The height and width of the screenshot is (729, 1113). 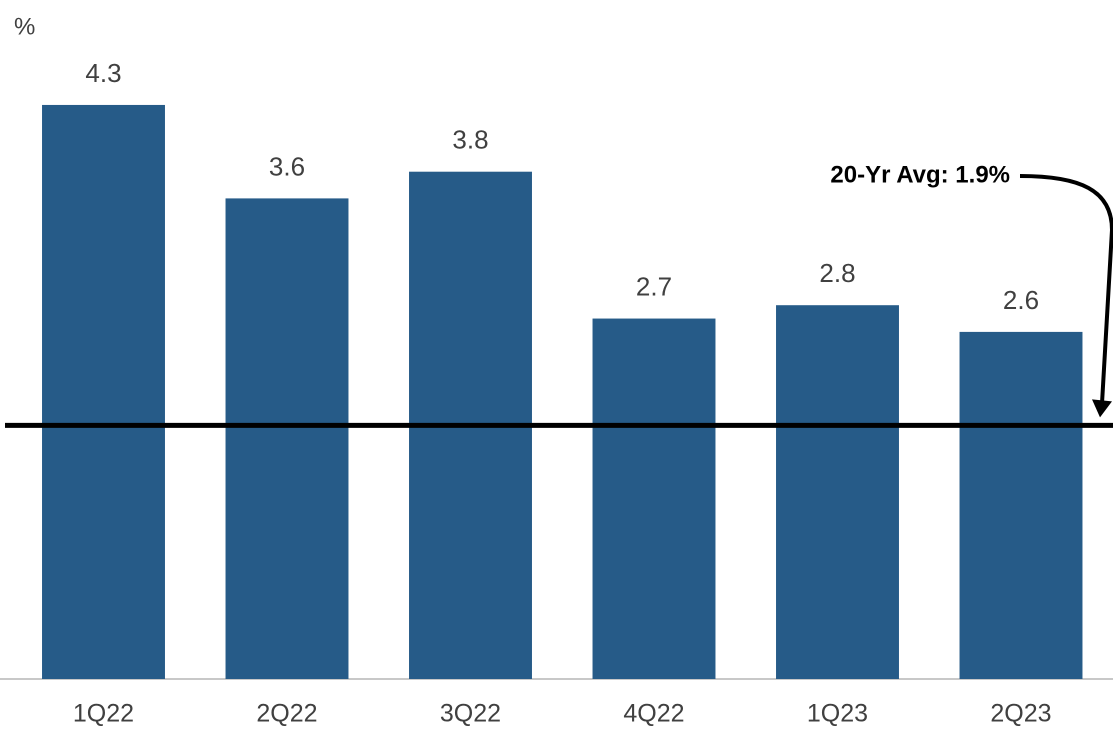 I want to click on y-axis-label: %, so click(x=24, y=26).